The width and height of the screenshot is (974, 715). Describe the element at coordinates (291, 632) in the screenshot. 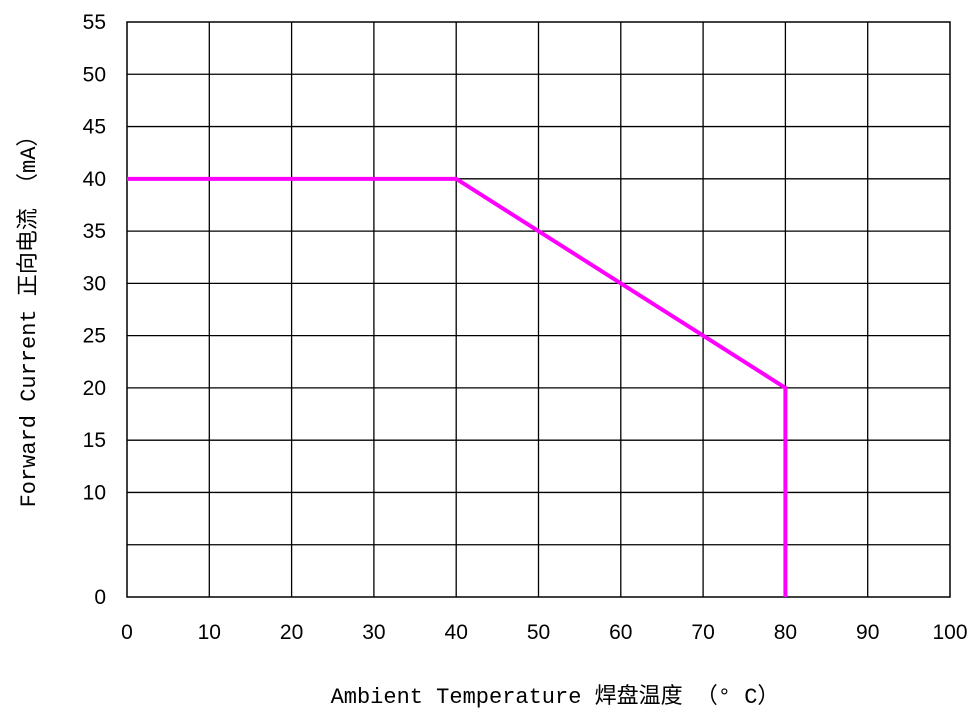

I see `x-tick-label: 20` at that location.